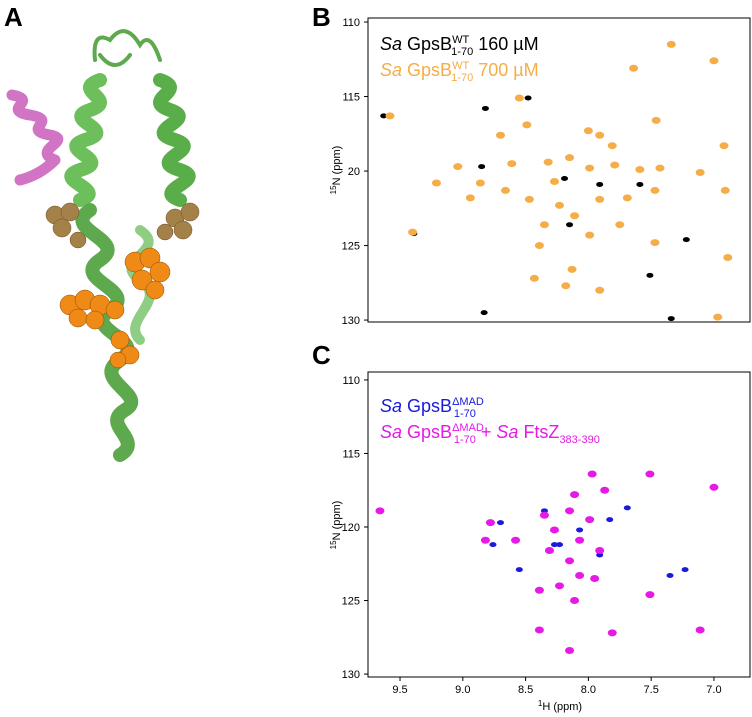 The height and width of the screenshot is (717, 752). What do you see at coordinates (351, 528) in the screenshot?
I see `y-tick-label: 120` at bounding box center [351, 528].